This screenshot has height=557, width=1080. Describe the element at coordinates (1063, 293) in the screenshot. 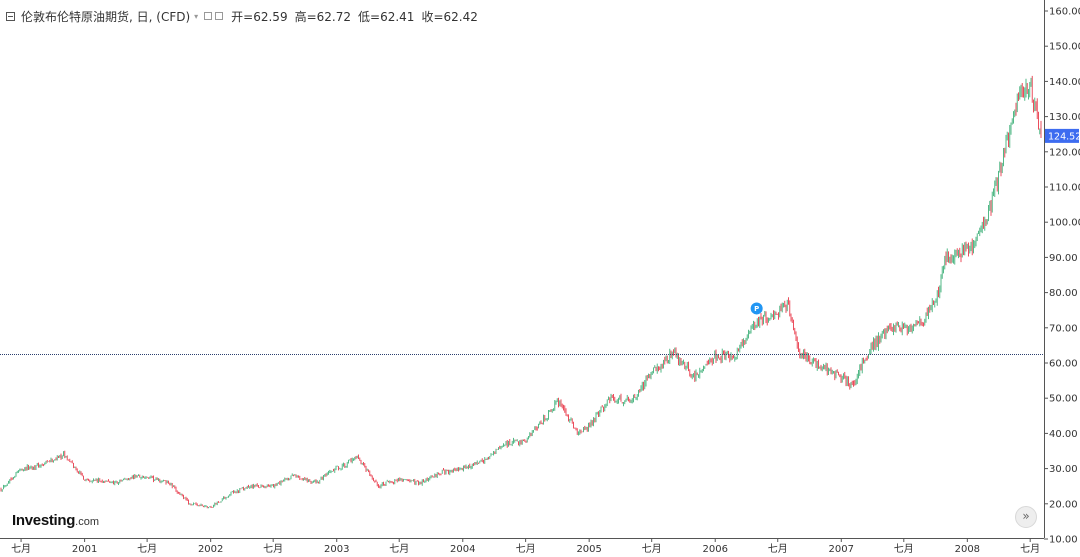

I see `y-tick-label: 80.00` at that location.